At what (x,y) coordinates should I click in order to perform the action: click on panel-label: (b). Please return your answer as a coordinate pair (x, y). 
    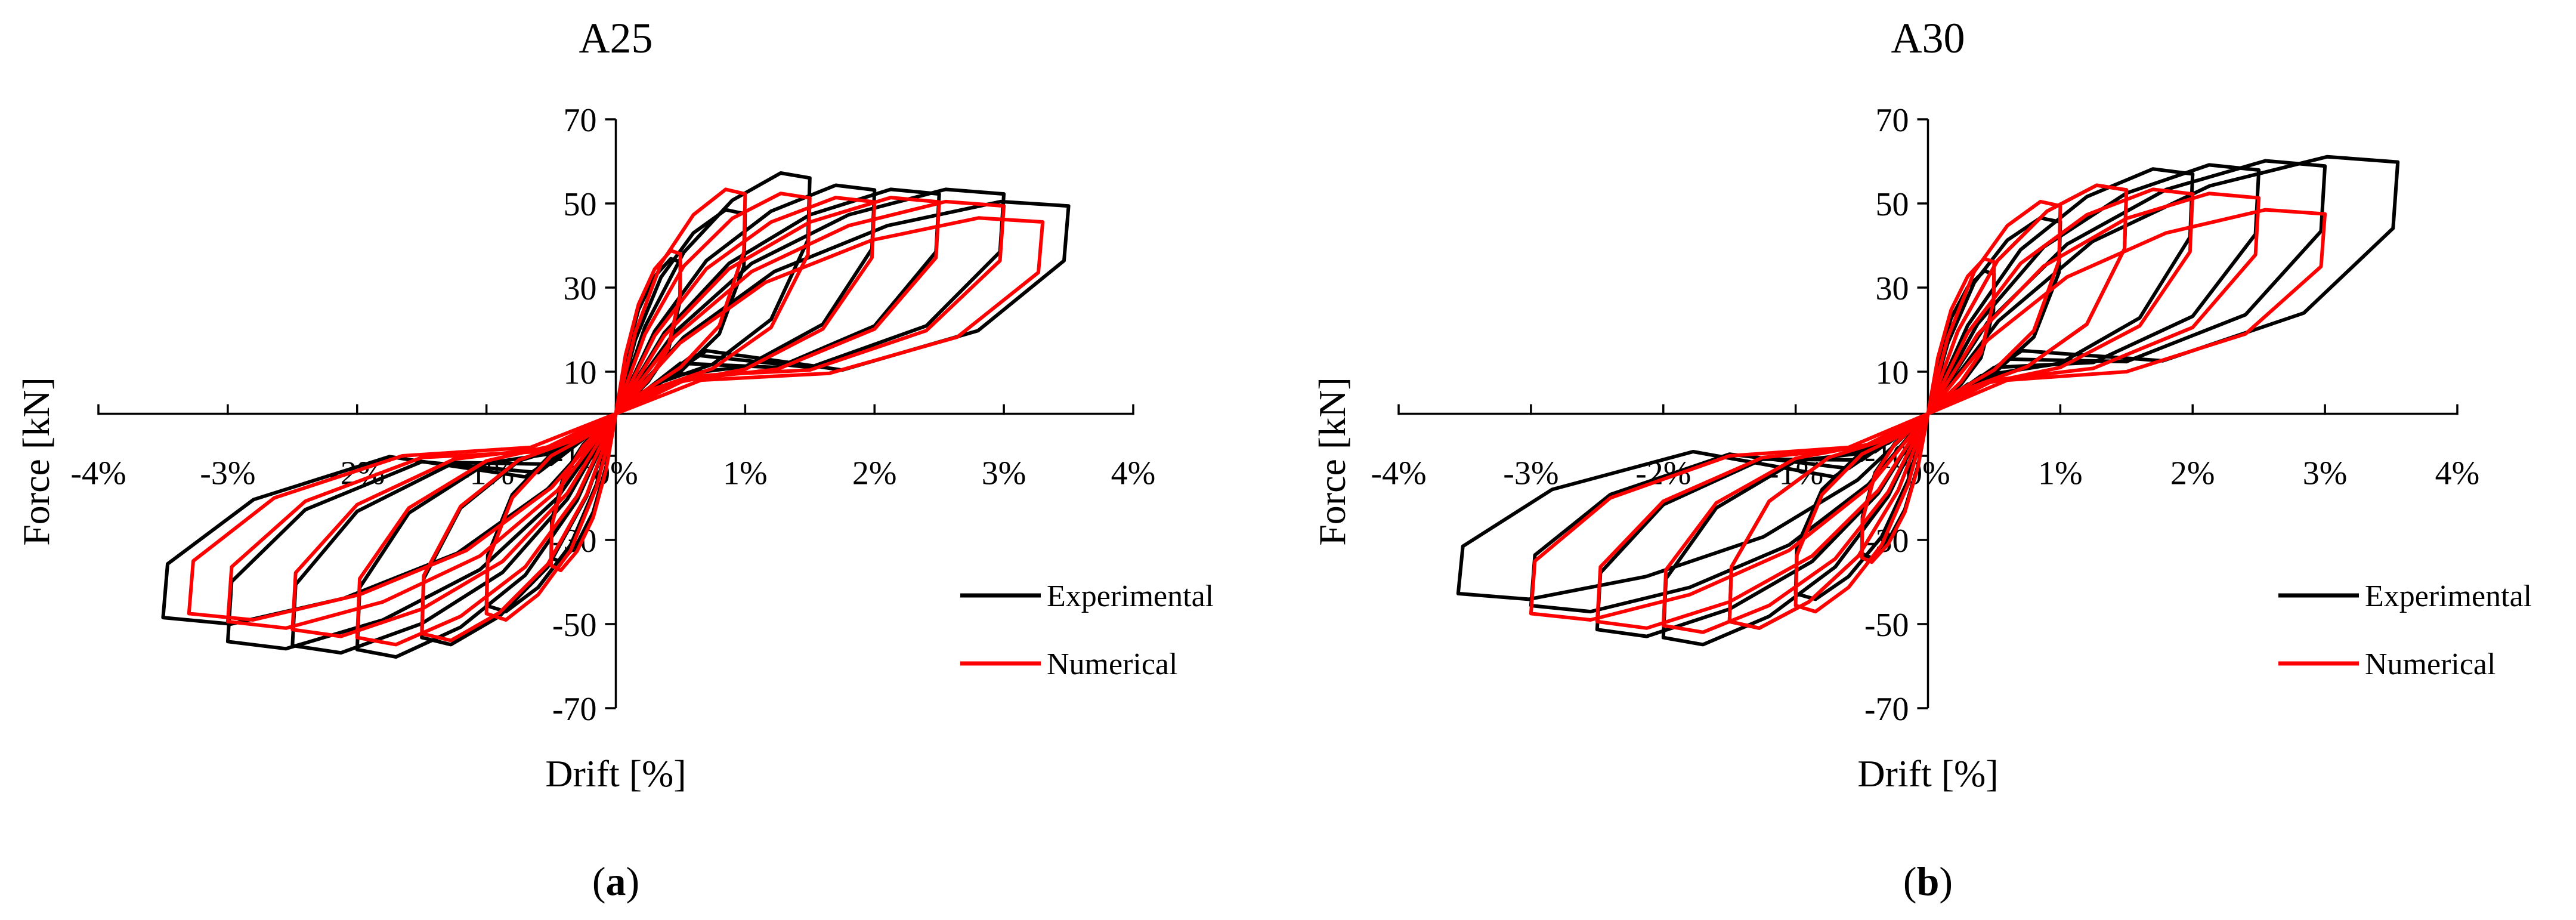
    Looking at the image, I should click on (1928, 881).